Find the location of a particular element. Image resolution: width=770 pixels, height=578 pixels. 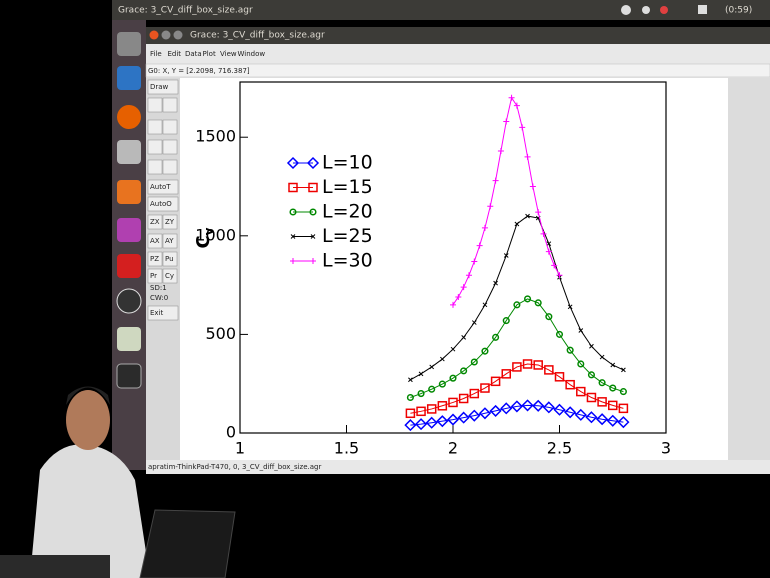

menu-item: Window is located at coordinates (252, 54).